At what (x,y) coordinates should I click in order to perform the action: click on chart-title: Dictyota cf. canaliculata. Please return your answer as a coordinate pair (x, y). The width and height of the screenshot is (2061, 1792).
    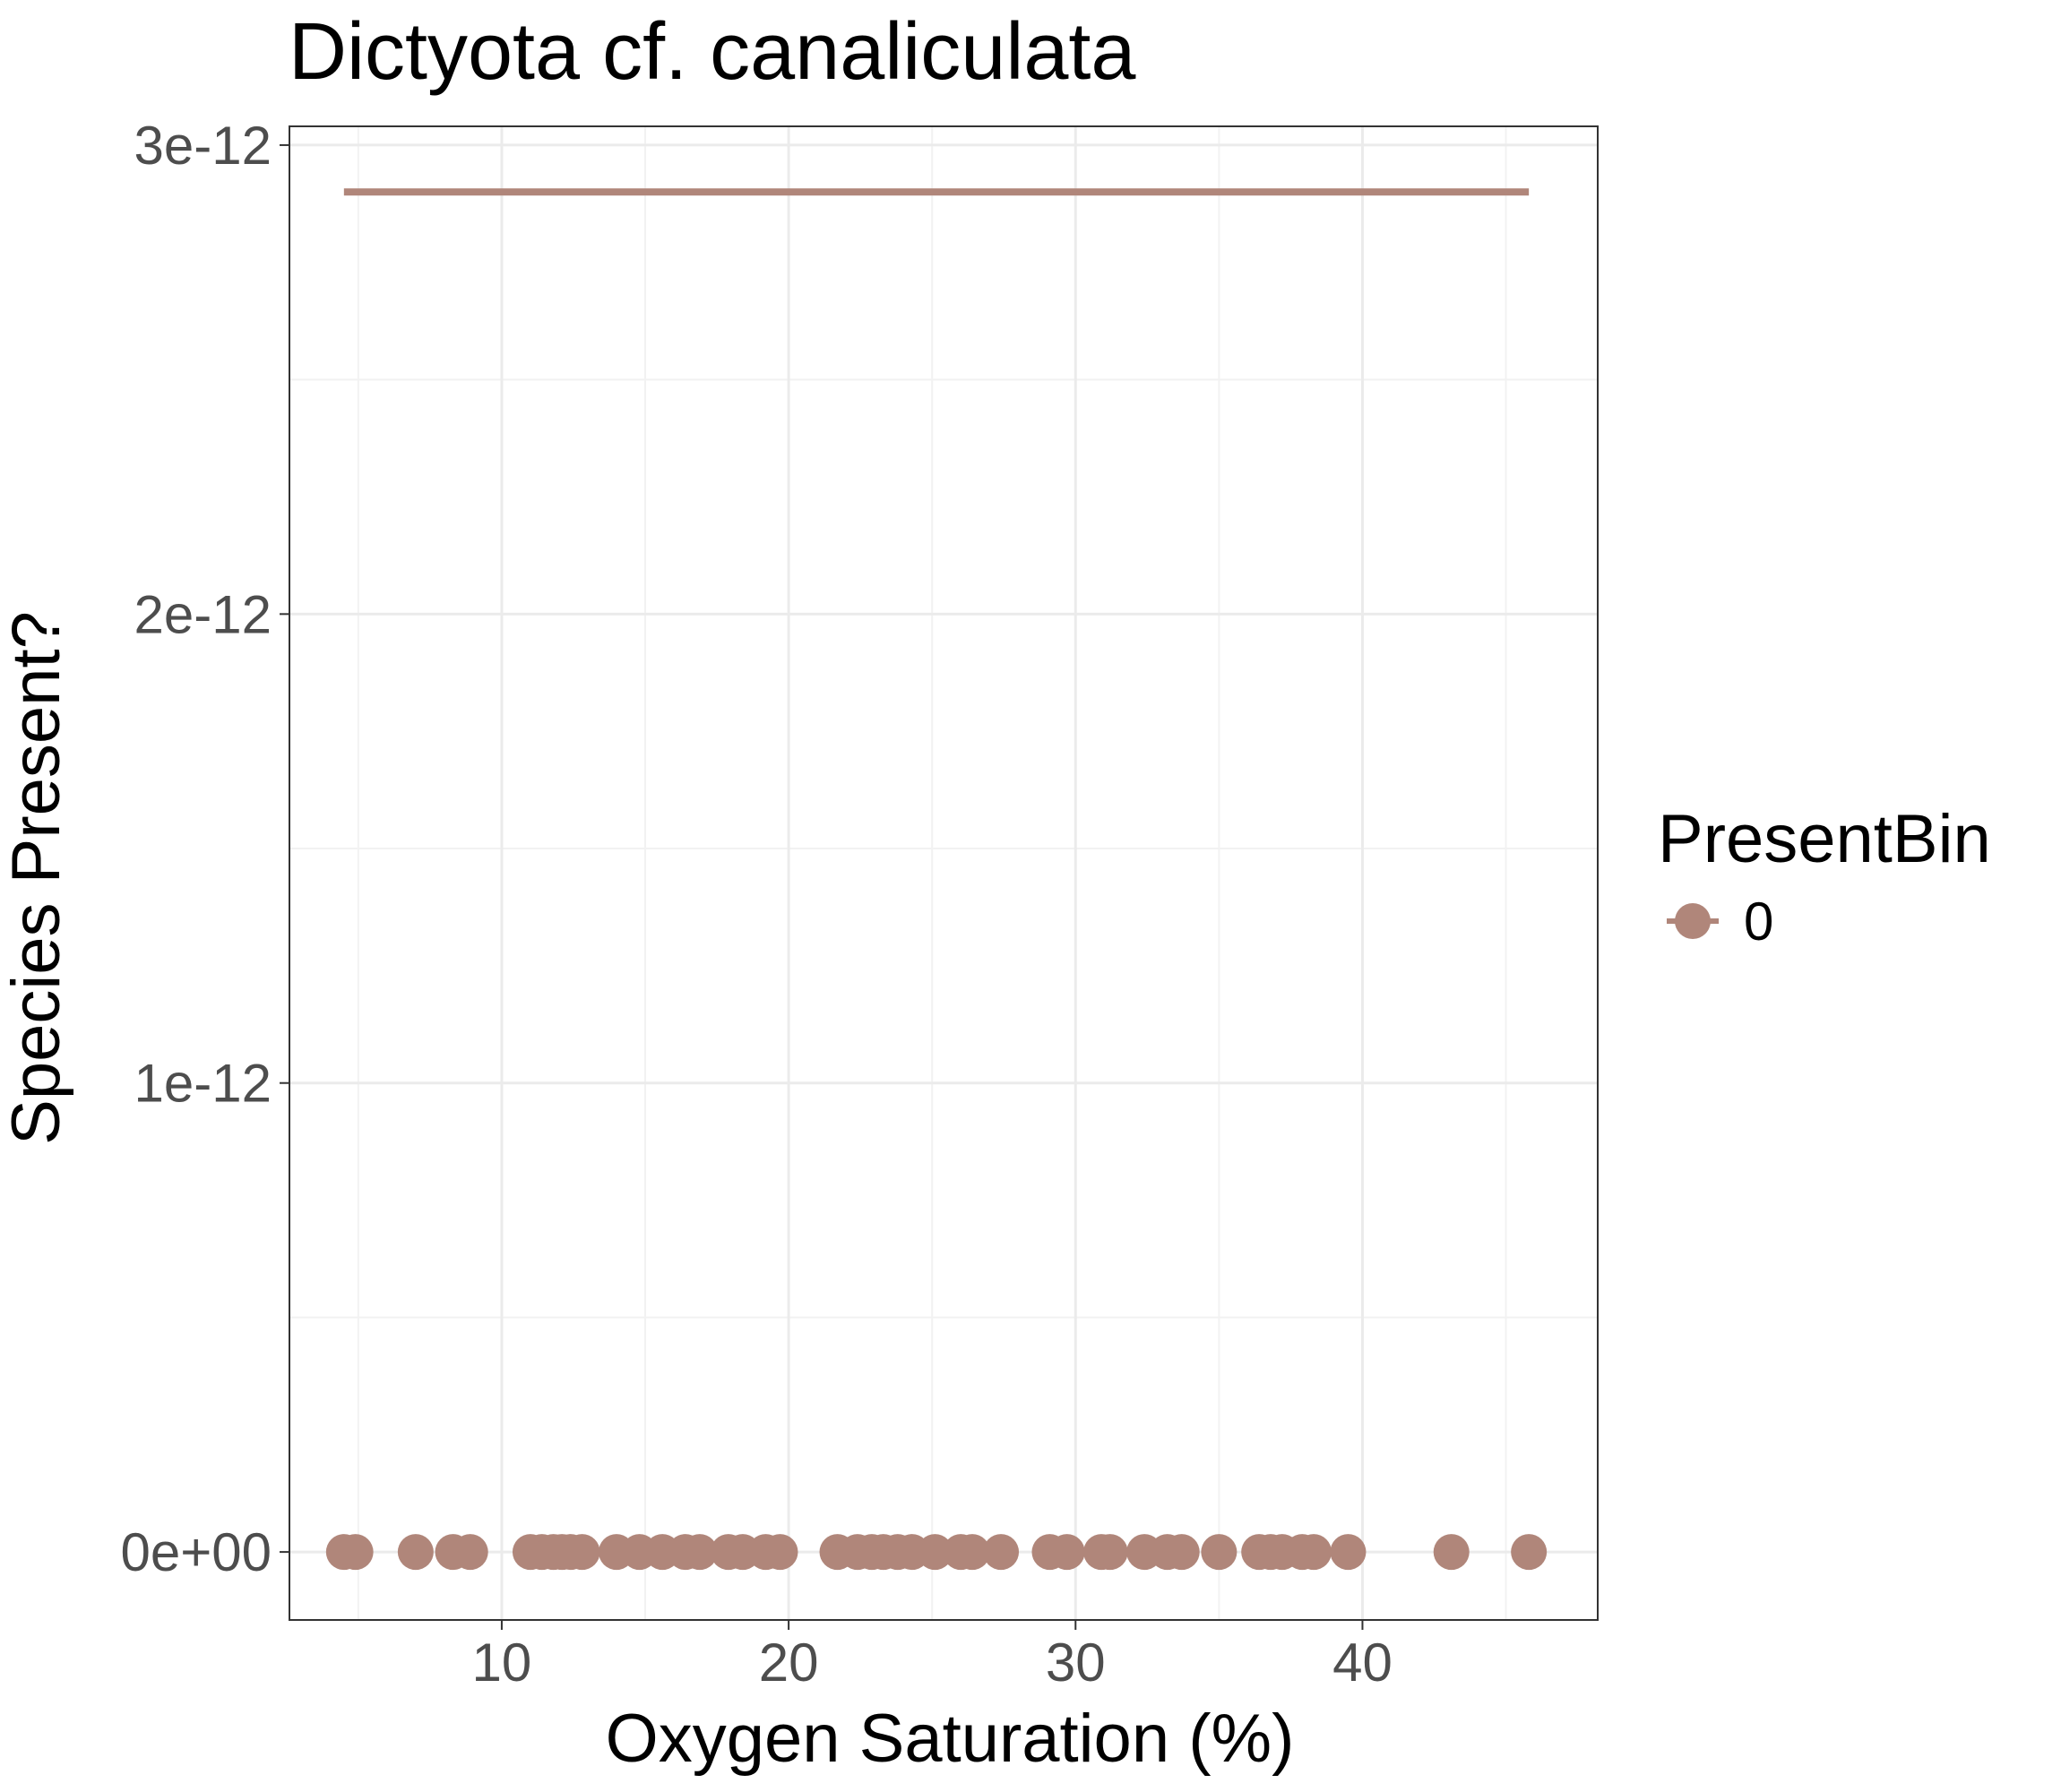
    Looking at the image, I should click on (712, 52).